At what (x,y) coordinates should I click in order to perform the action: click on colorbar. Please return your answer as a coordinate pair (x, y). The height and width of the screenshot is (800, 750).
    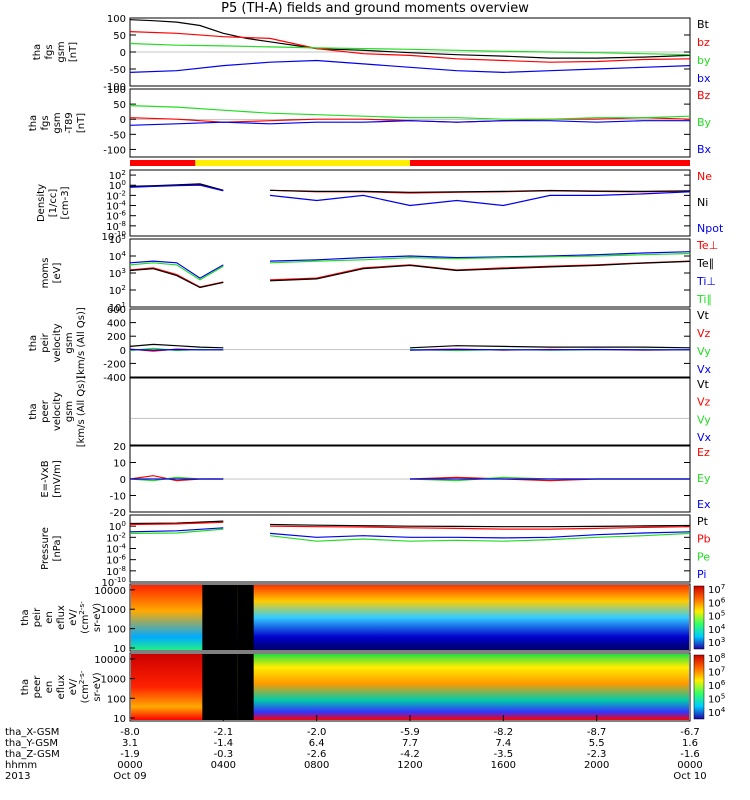
    Looking at the image, I should click on (699, 687).